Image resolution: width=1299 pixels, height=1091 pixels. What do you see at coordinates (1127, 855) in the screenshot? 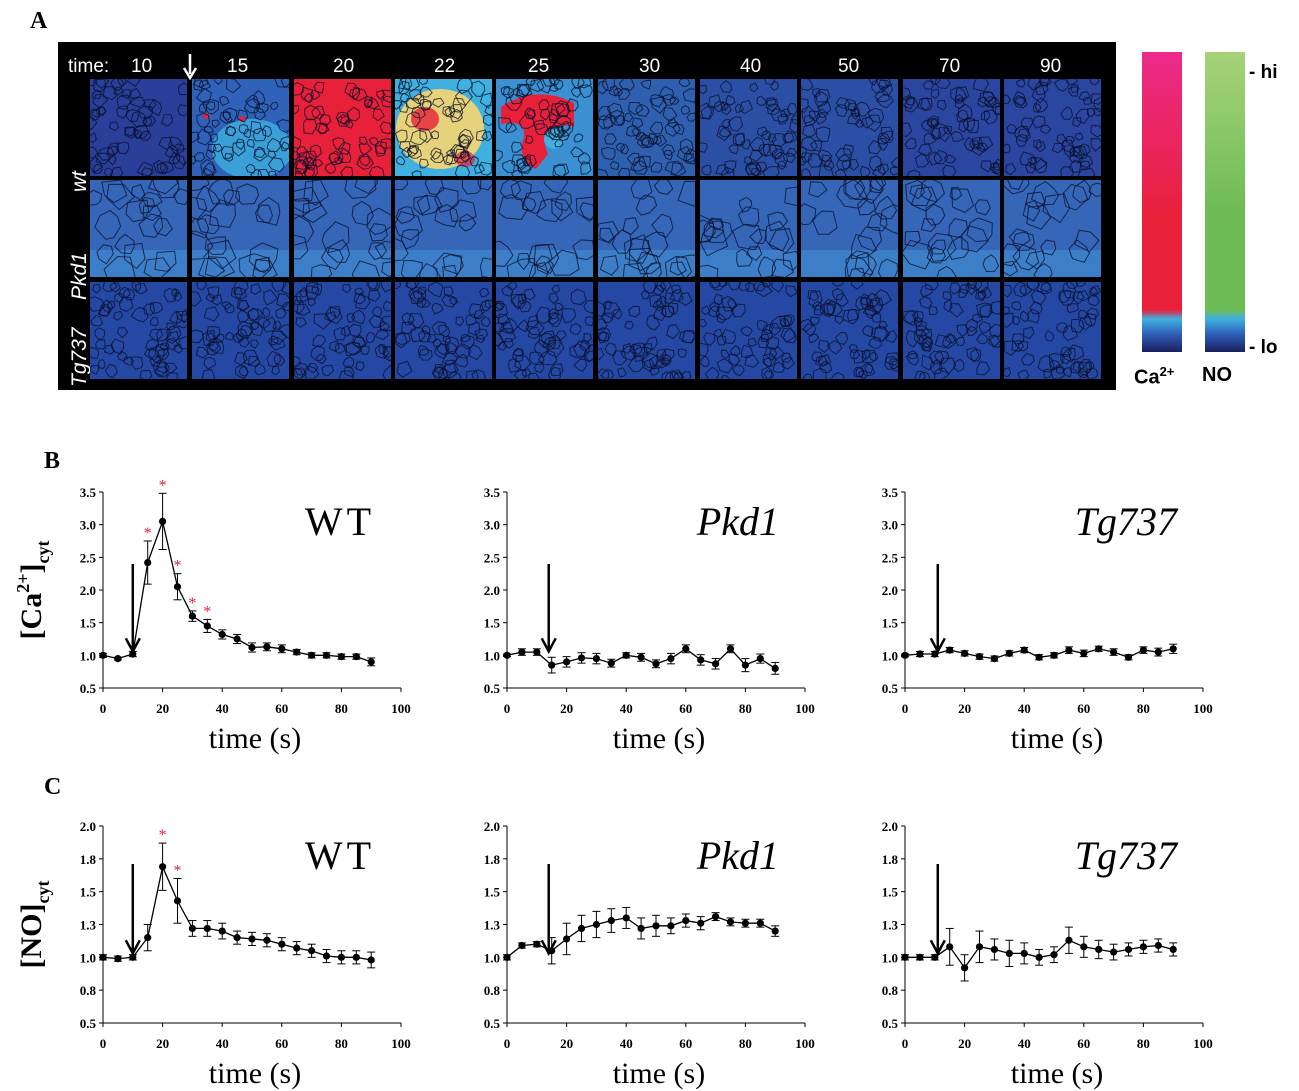
I see `chart-title: Tg737` at bounding box center [1127, 855].